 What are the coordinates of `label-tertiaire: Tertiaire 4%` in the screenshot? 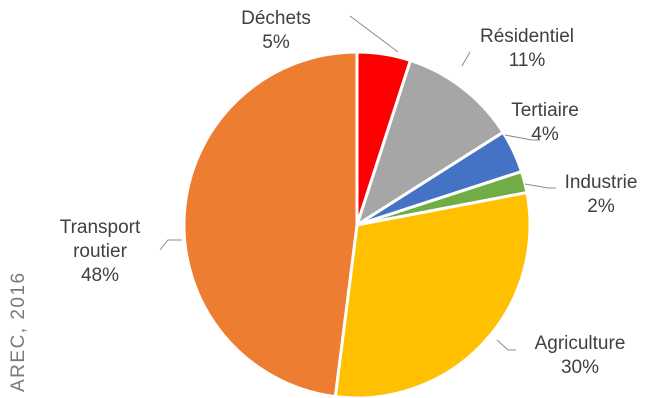 It's located at (545, 122).